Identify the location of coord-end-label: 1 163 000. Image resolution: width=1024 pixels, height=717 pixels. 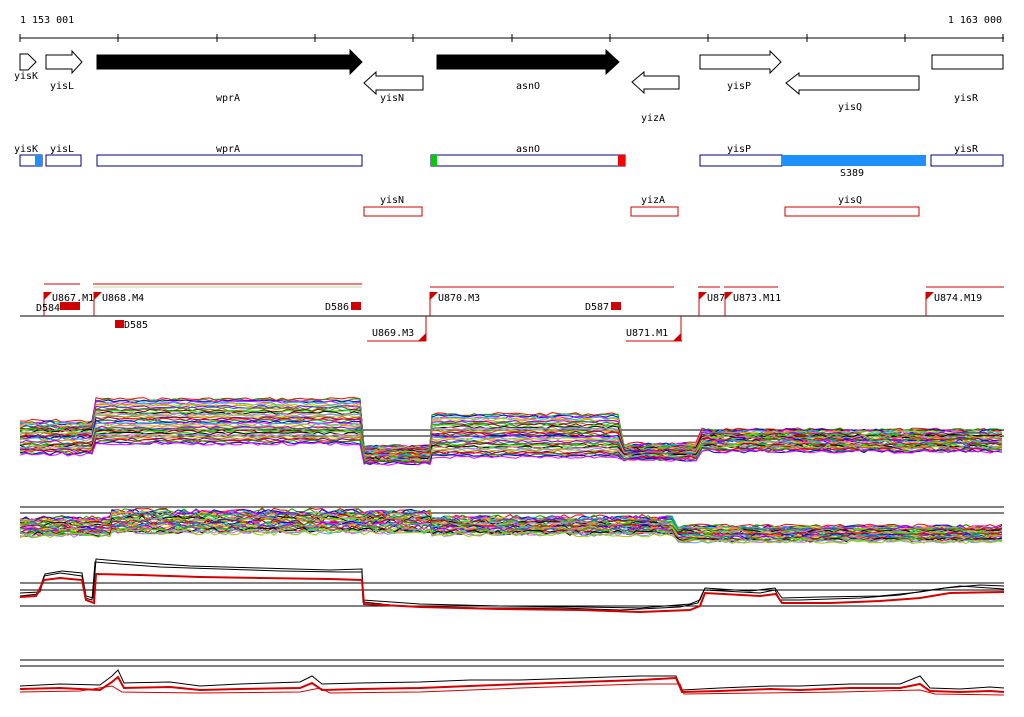
(975, 20).